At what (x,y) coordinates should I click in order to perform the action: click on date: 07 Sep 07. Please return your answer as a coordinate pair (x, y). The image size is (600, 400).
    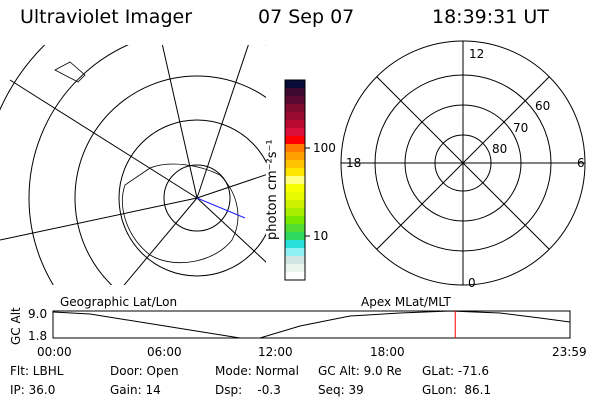
    Looking at the image, I should click on (306, 17).